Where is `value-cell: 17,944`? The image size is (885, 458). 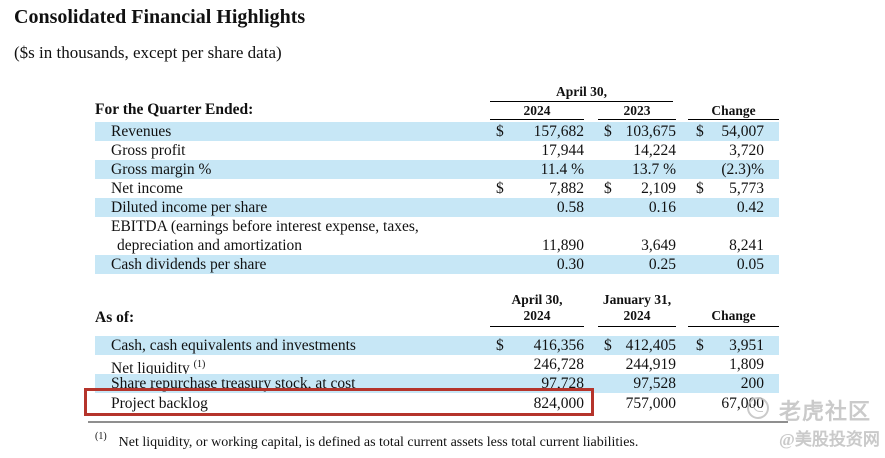 value-cell: 17,944 is located at coordinates (562, 150).